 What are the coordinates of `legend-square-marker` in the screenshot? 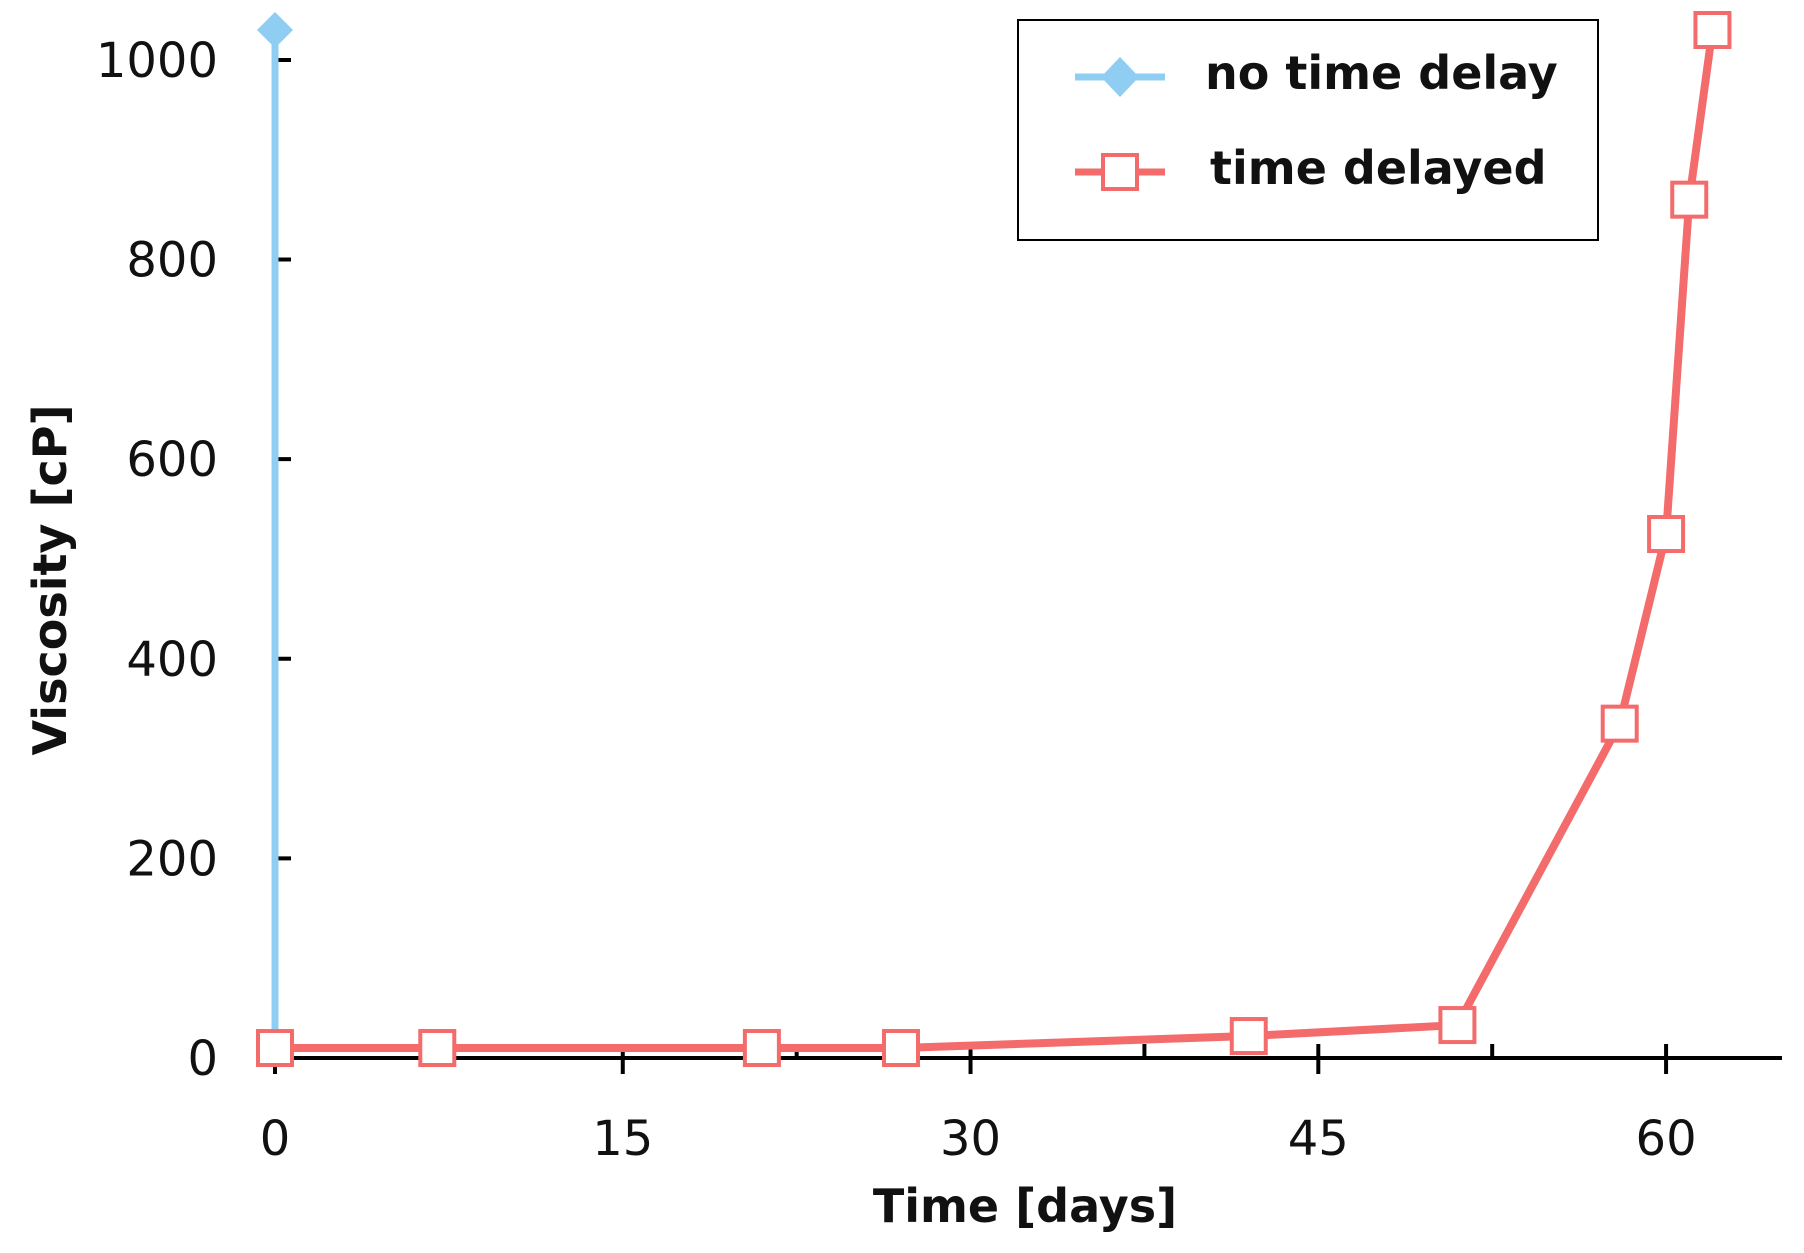 It's located at (1120, 172).